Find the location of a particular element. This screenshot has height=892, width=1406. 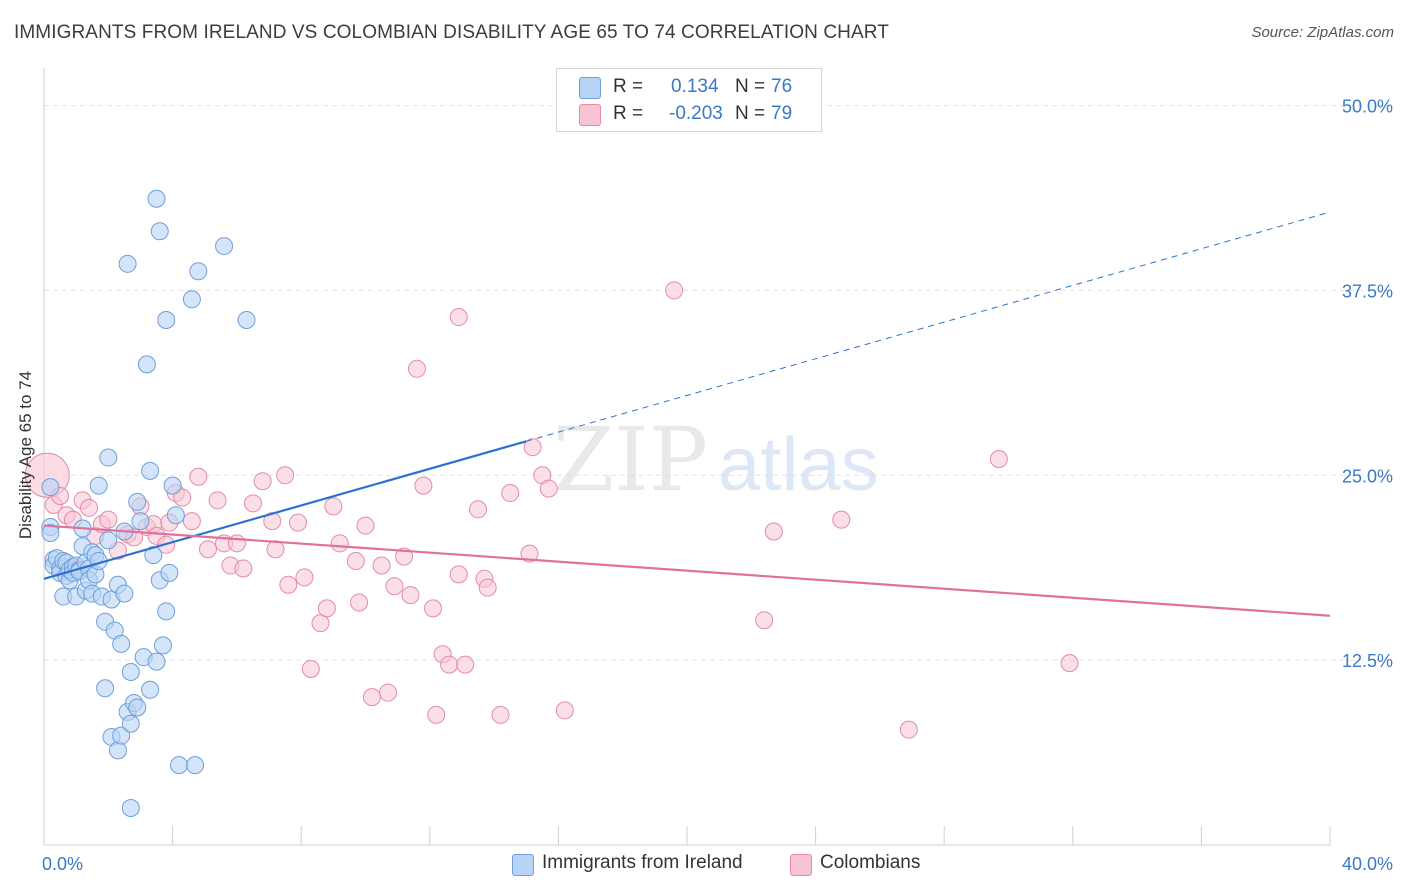

x-tick-label: 40.0% is located at coordinates (1367, 864).